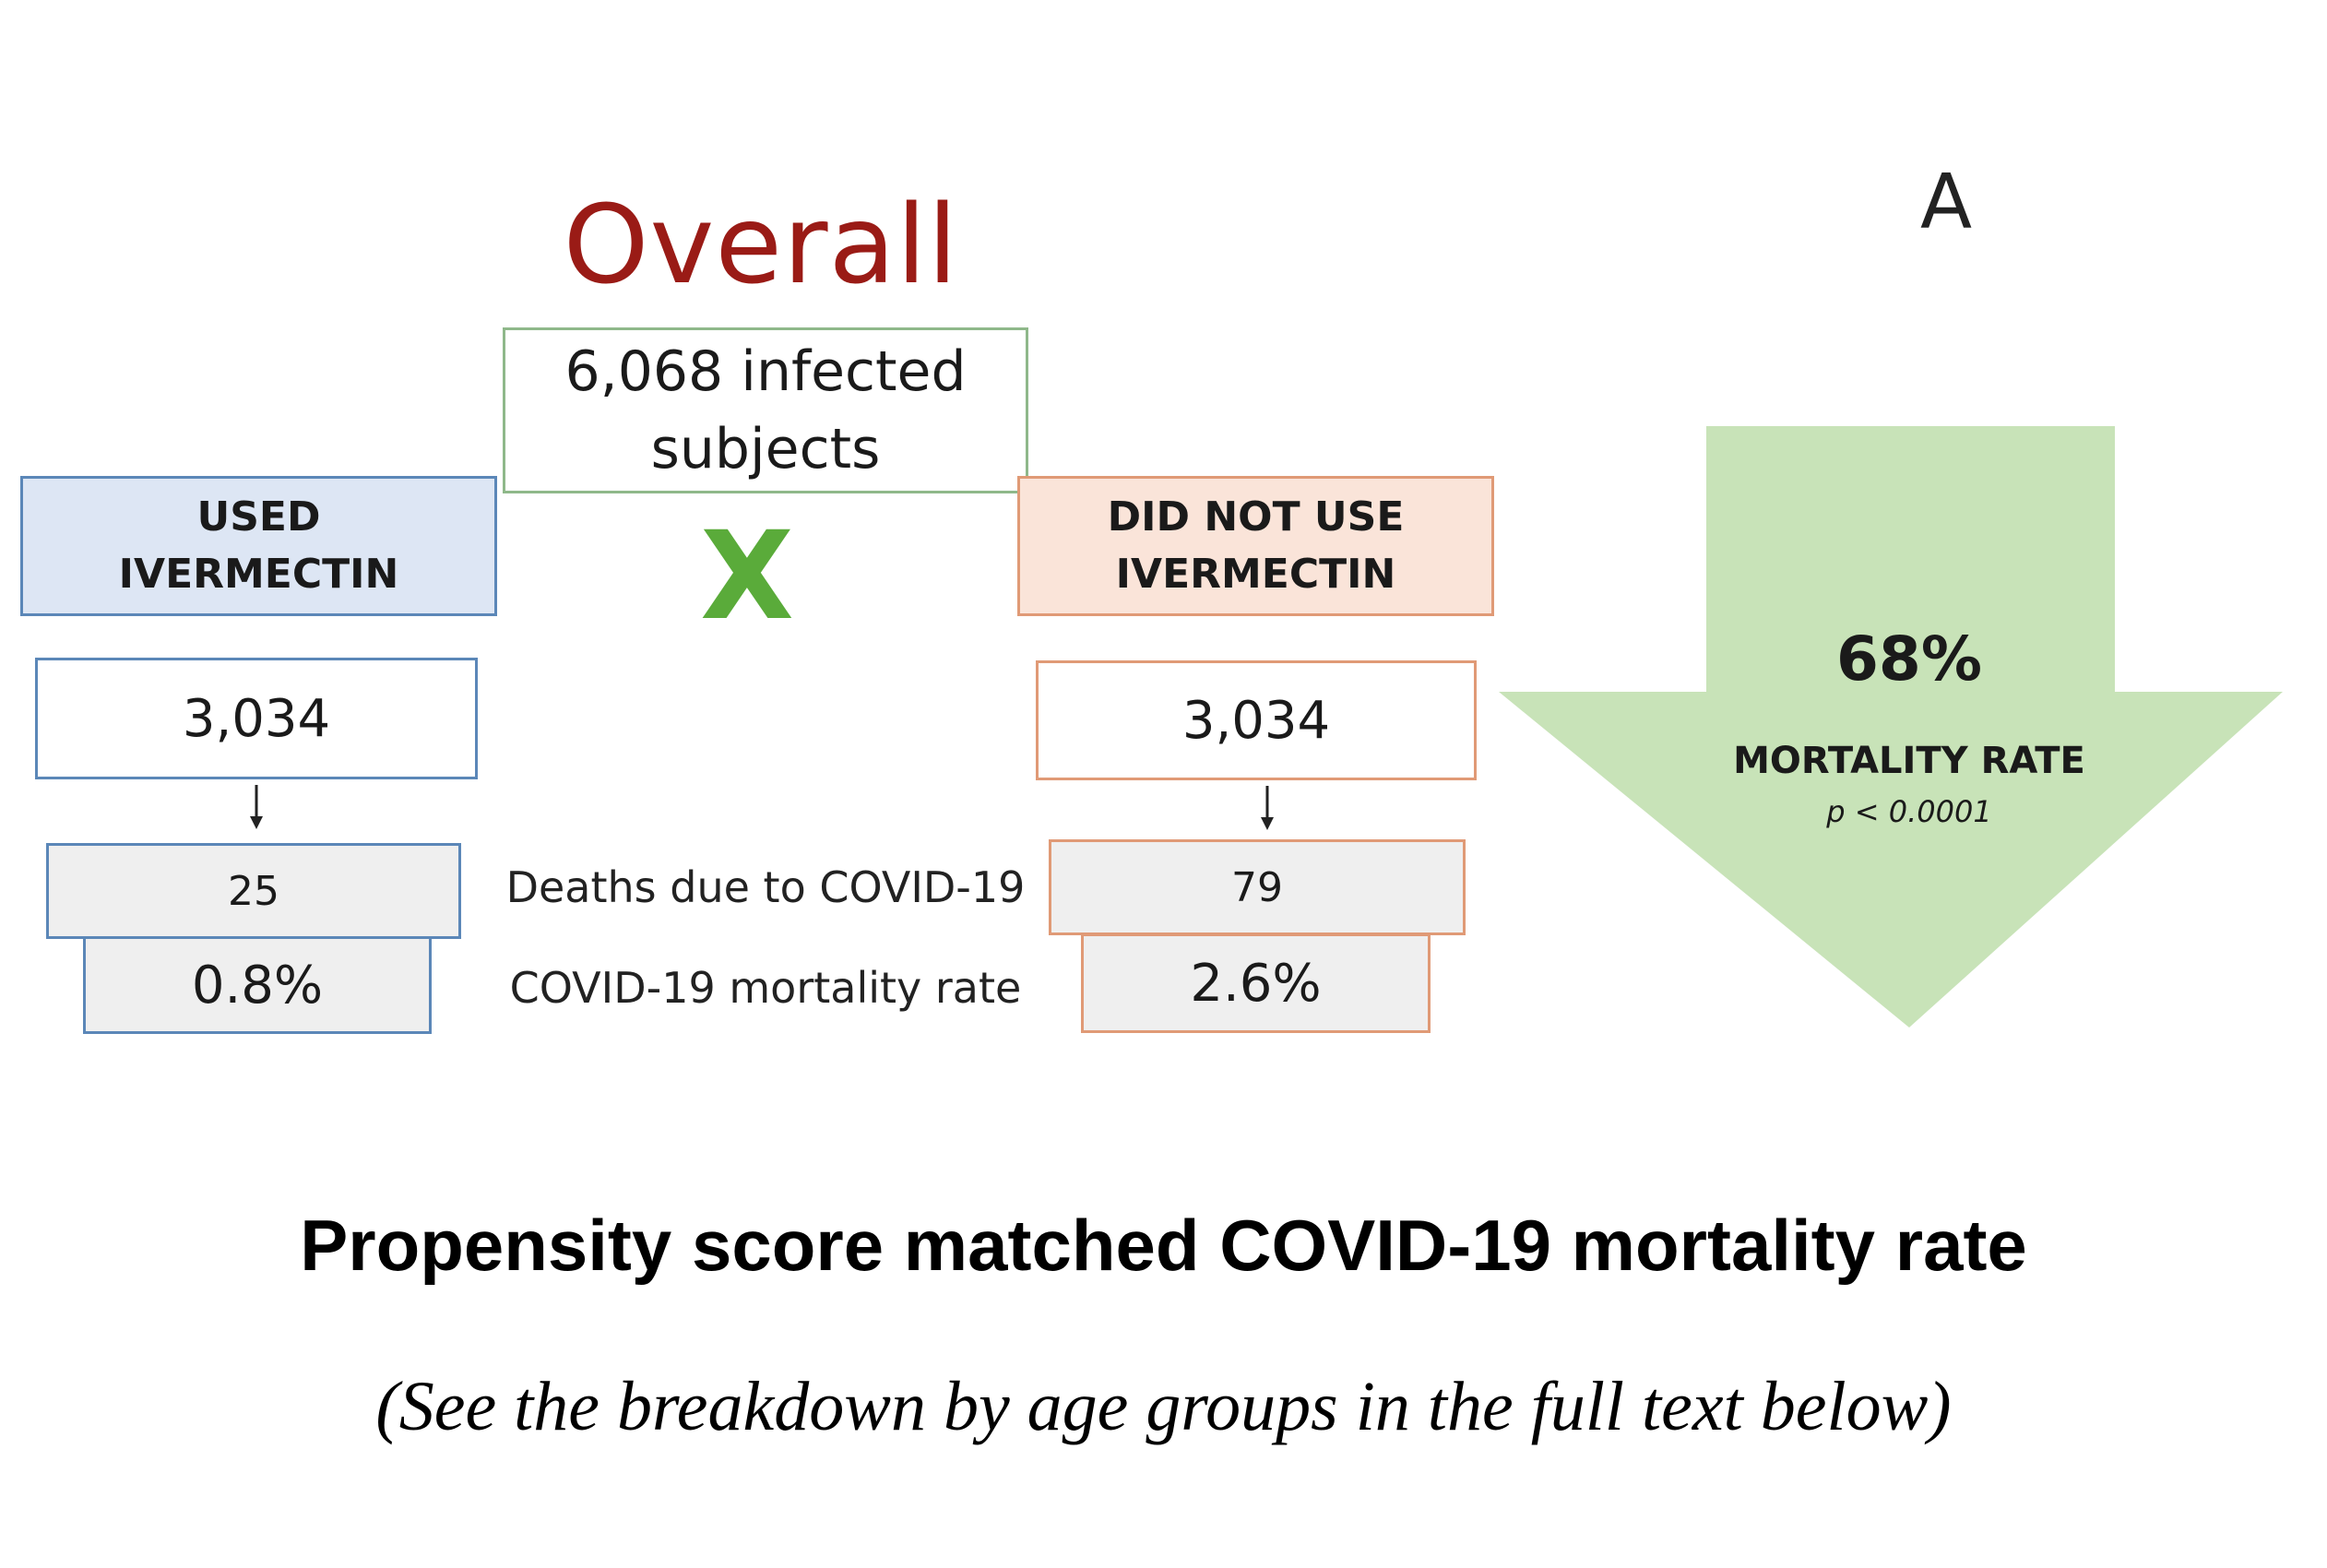  Describe the element at coordinates (1255, 574) in the screenshot. I see `not-used-header-line2: IVERMECTIN` at that location.